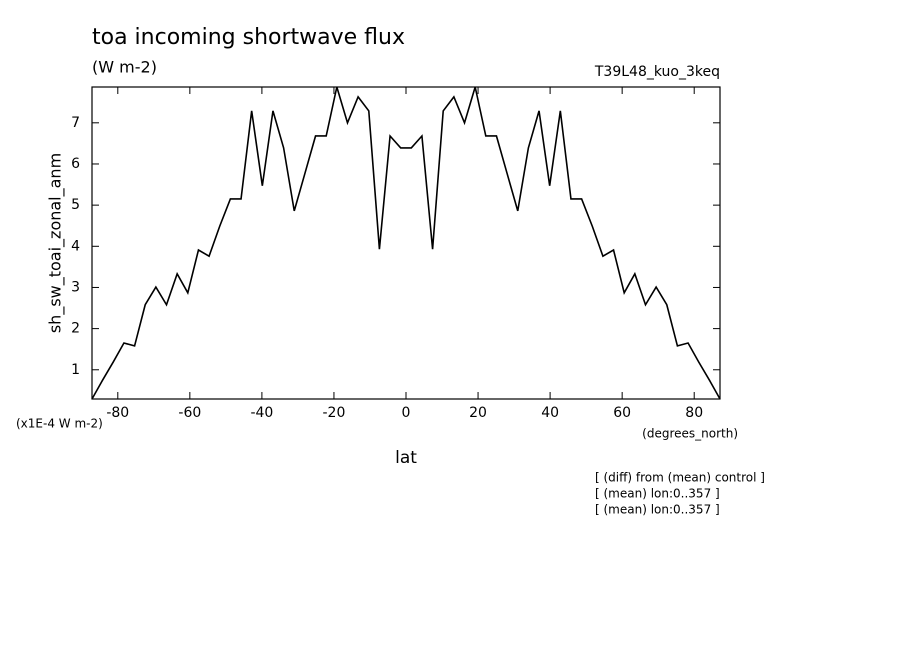 Image resolution: width=904 pixels, height=654 pixels. I want to click on chart-title: toa incoming shortwave flux, so click(248, 37).